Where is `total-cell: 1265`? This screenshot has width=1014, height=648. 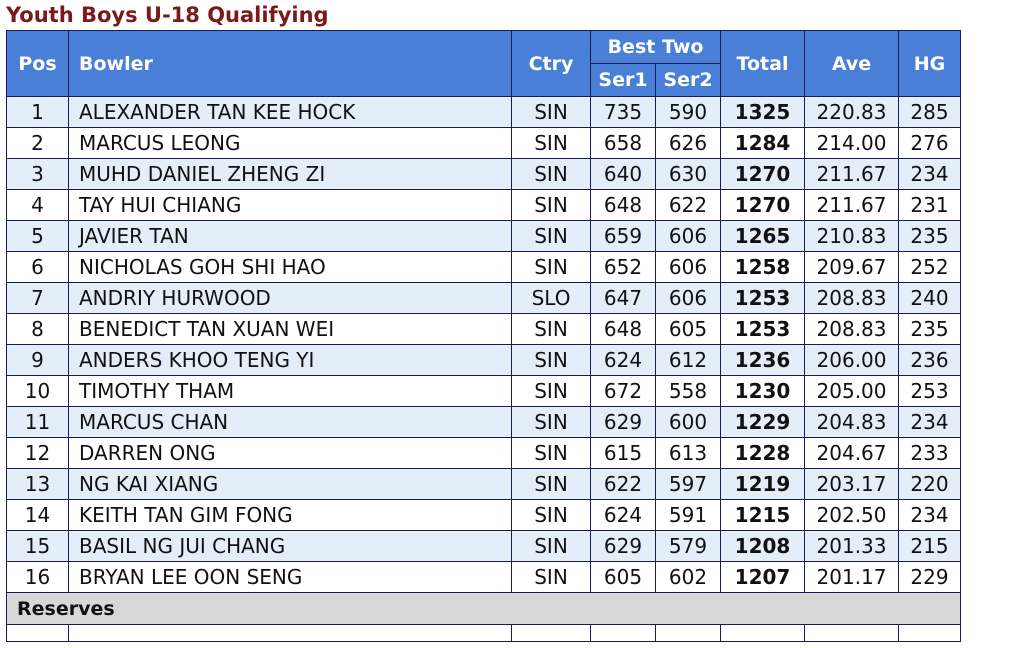 total-cell: 1265 is located at coordinates (763, 236).